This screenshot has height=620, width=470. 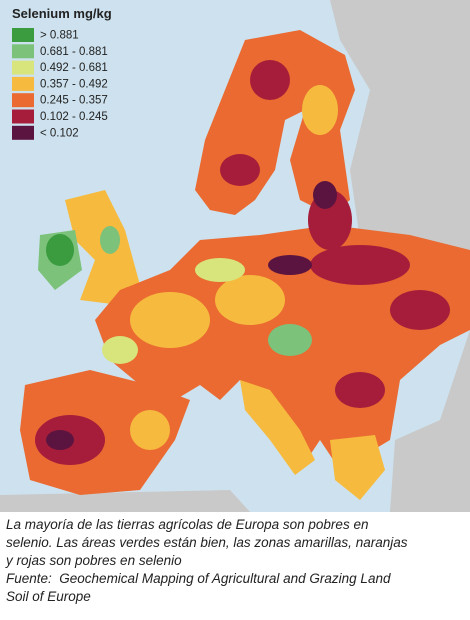 What do you see at coordinates (74, 52) in the screenshot?
I see `legend-label: 0.681 - 0.881` at bounding box center [74, 52].